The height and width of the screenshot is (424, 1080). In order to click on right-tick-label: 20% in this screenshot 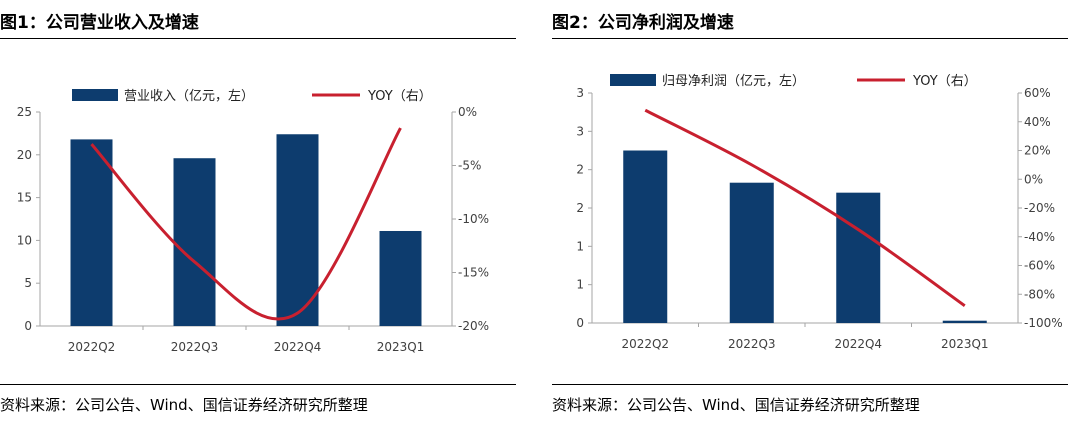, I will do `click(1037, 151)`.